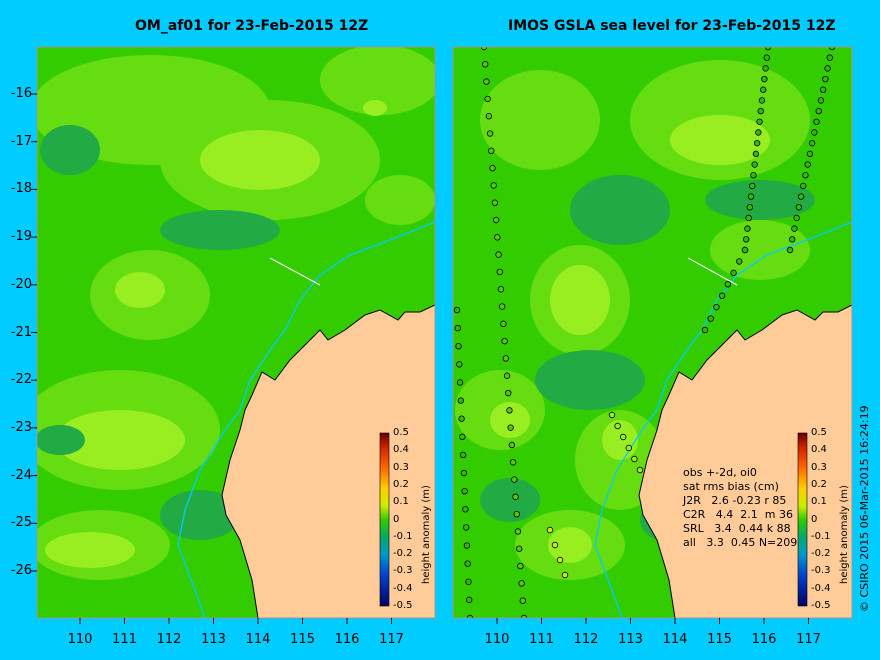 This screenshot has height=660, width=880. What do you see at coordinates (21, 475) in the screenshot?
I see `lat-label: -24` at bounding box center [21, 475].